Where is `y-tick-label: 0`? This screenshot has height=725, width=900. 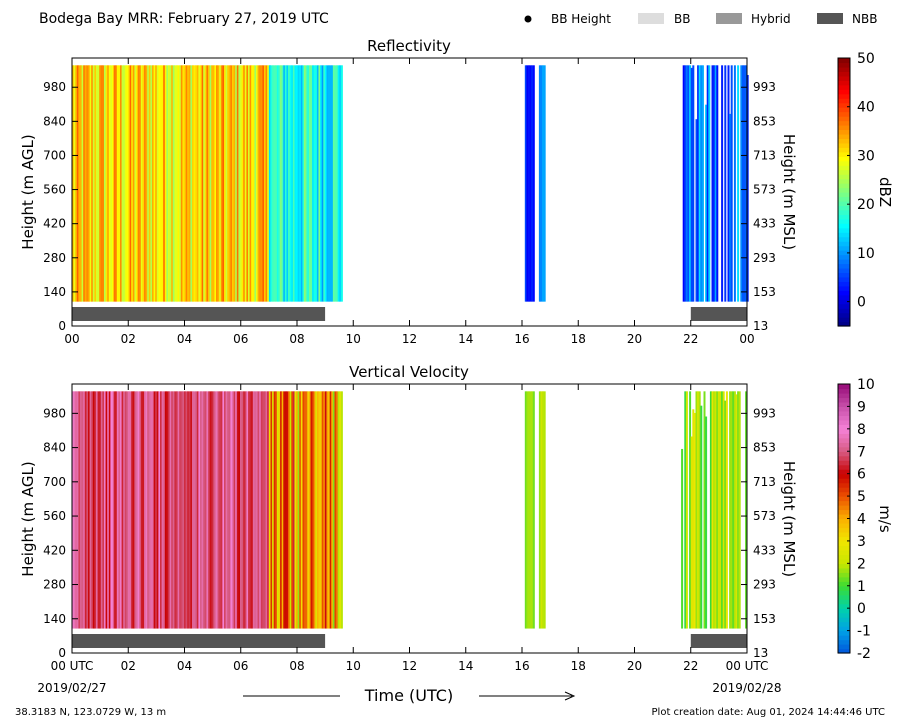 y-tick-label: 0 is located at coordinates (62, 326).